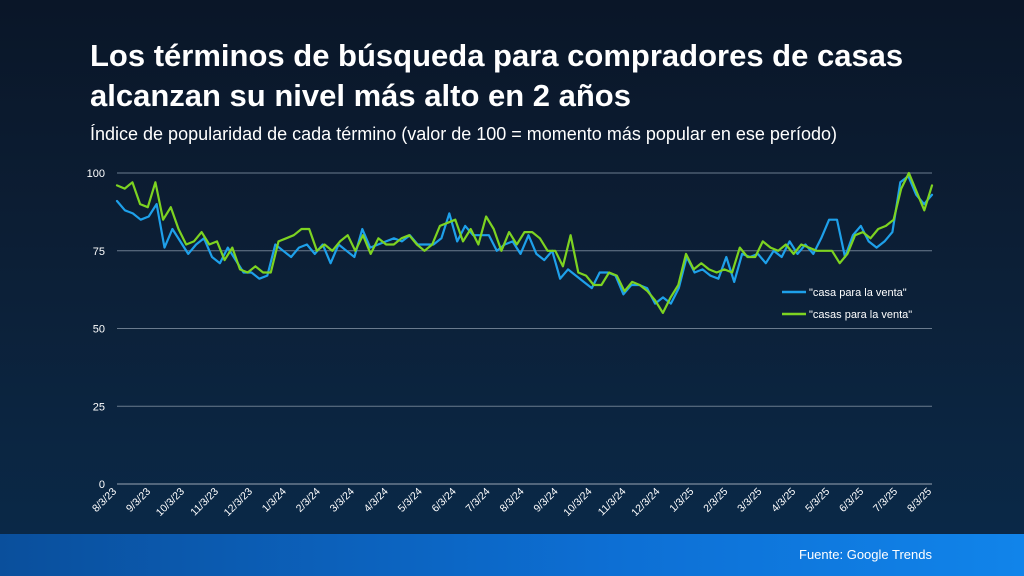 The width and height of the screenshot is (1024, 576). I want to click on x-tick-label: 12/3/24, so click(645, 502).